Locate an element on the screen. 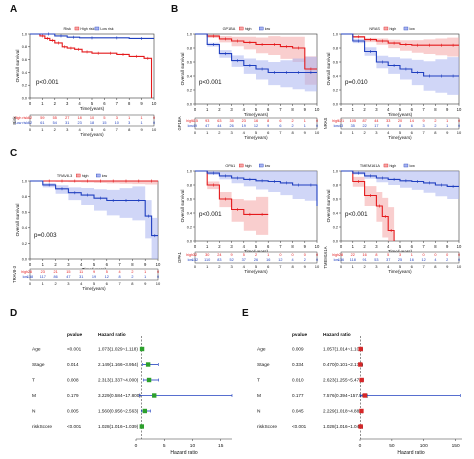 This screenshot has height=459, width=474. risk-table-cell: 110 is located at coordinates (207, 260).